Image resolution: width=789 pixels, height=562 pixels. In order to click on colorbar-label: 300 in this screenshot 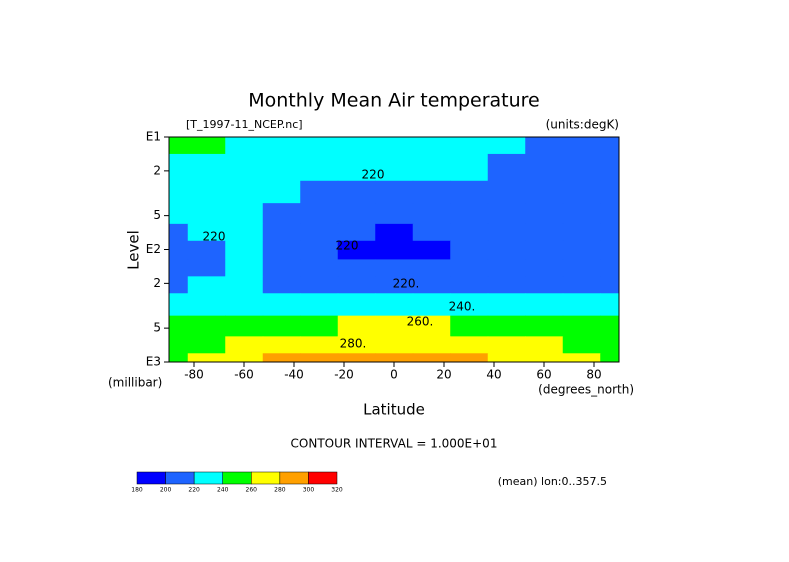, I will do `click(309, 490)`.